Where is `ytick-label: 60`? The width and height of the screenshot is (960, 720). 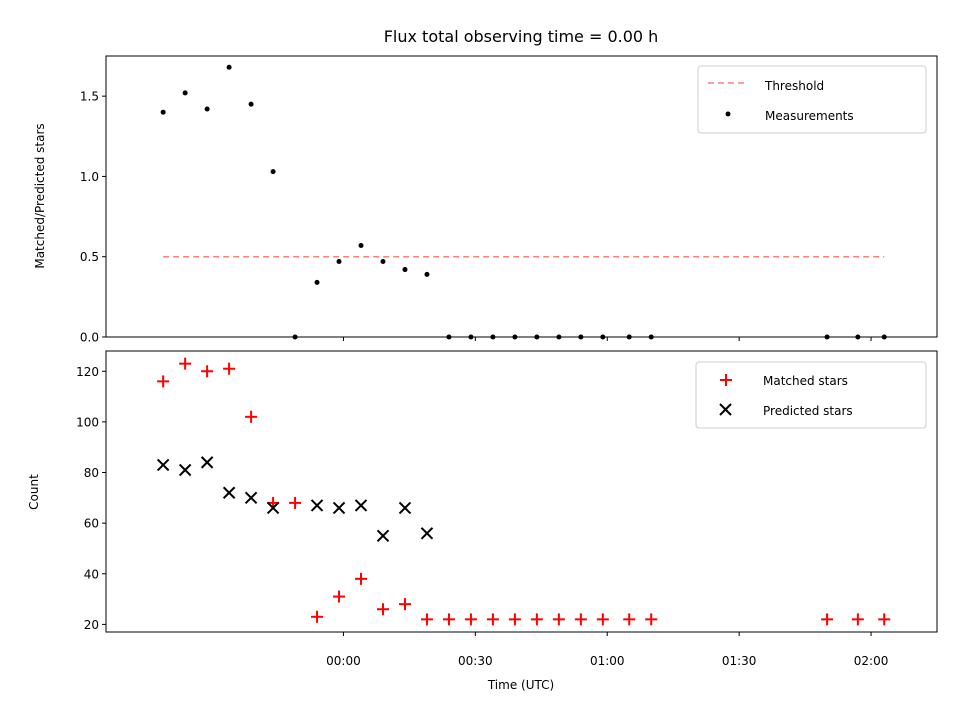
ytick-label: 60 is located at coordinates (91, 524).